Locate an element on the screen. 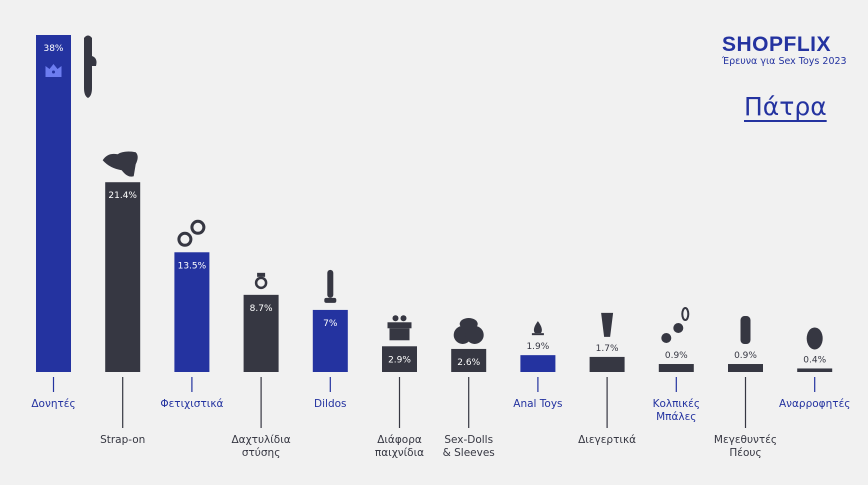  city-title: Πάτρα is located at coordinates (785, 106).